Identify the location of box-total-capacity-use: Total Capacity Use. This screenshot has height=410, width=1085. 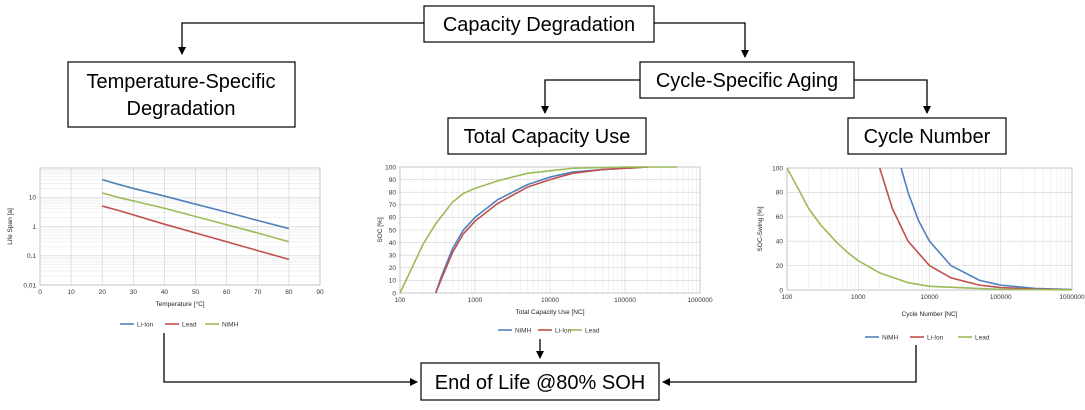
(547, 136).